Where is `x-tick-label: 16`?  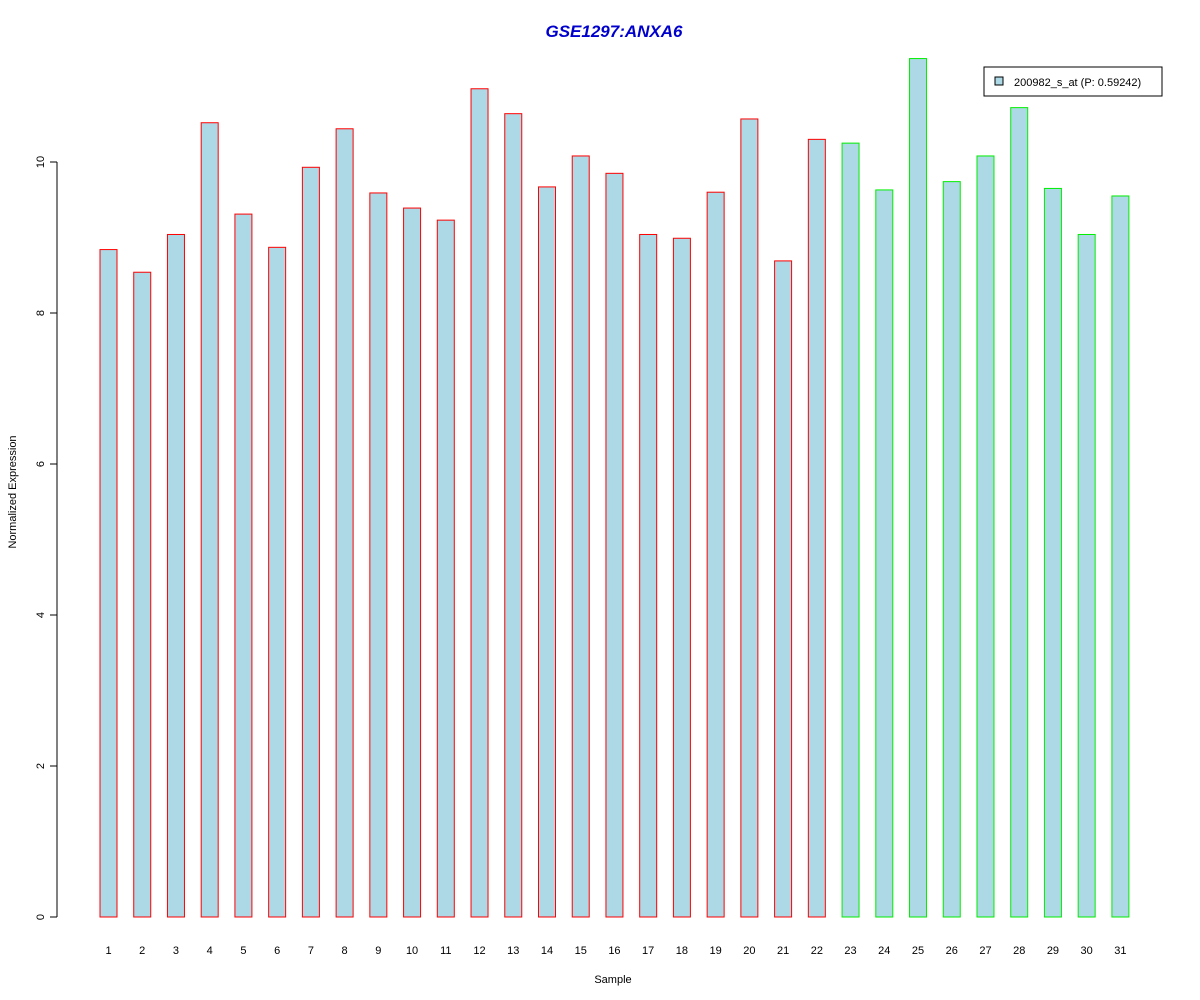 x-tick-label: 16 is located at coordinates (614, 951).